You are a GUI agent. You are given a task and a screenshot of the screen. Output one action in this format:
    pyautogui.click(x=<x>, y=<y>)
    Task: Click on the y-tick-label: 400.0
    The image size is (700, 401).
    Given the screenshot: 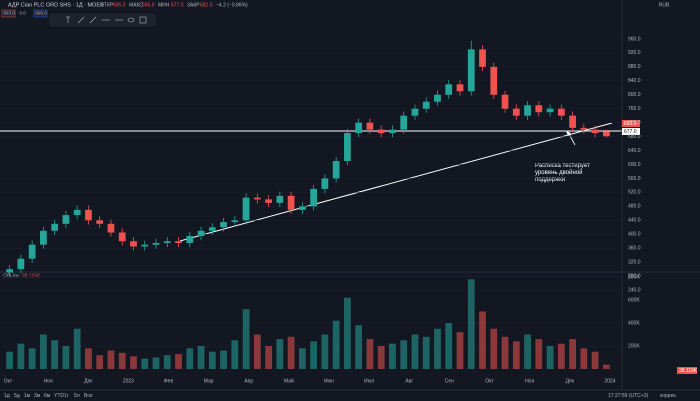 What is the action you would take?
    pyautogui.click(x=634, y=235)
    